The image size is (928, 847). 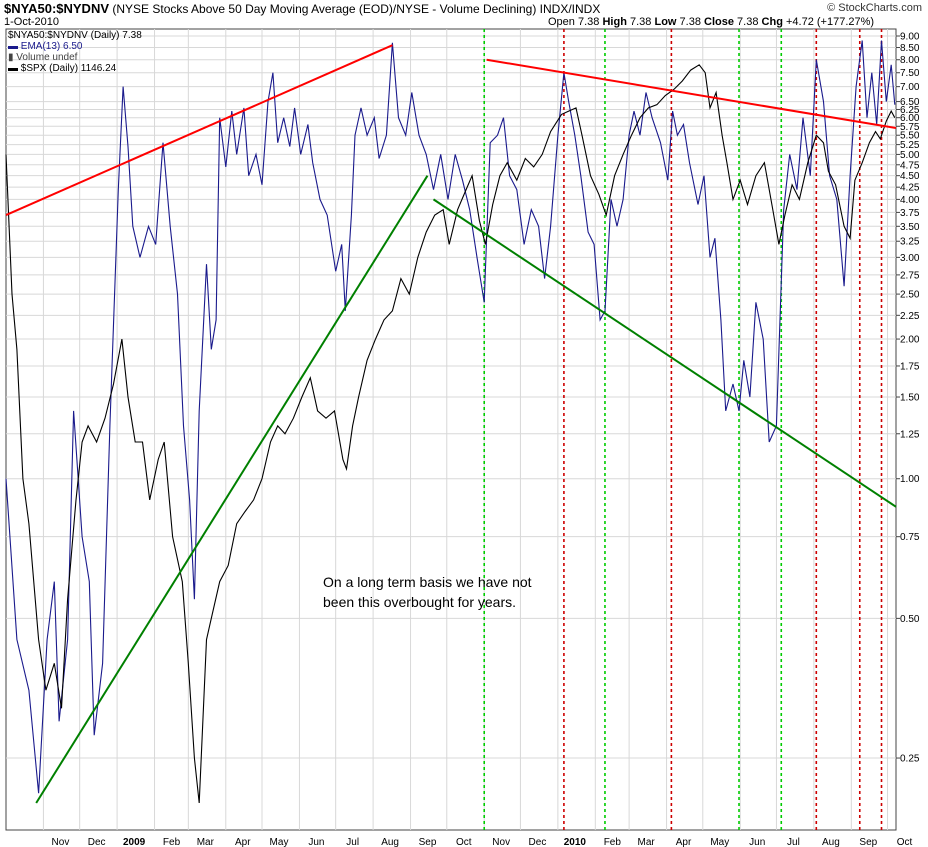 What do you see at coordinates (910, 110) in the screenshot?
I see `y-tick-label: 6.25` at bounding box center [910, 110].